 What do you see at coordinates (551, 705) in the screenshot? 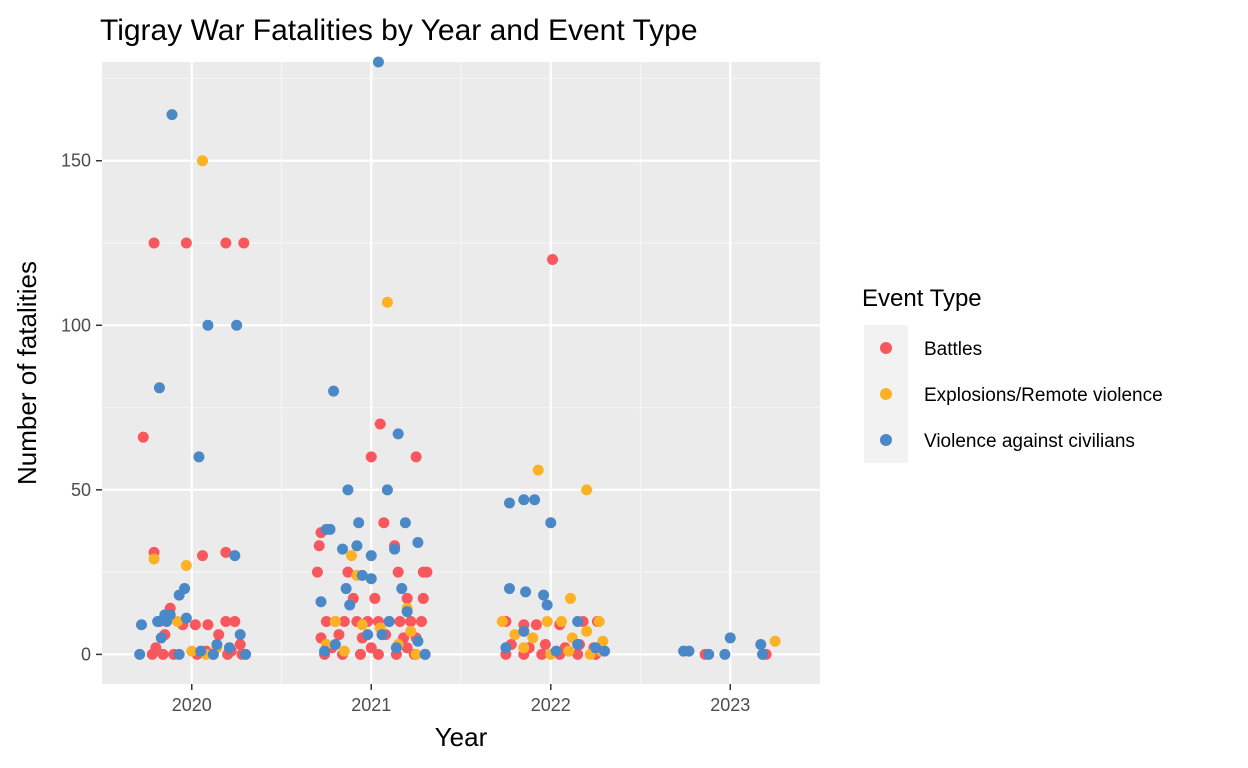
I see `x-tick-label: 2022` at bounding box center [551, 705].